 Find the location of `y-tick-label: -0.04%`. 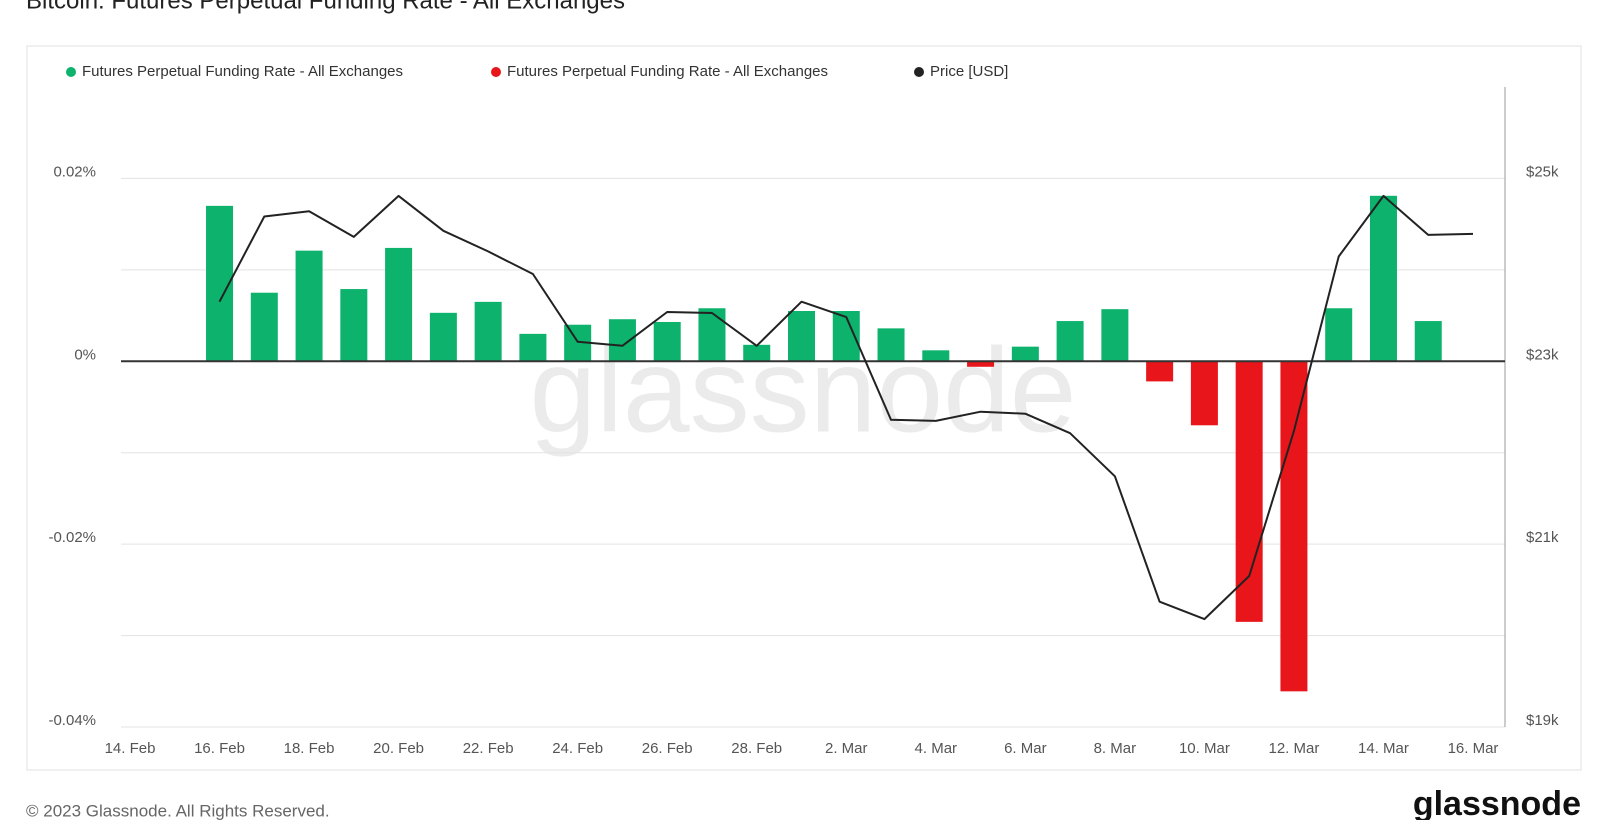

y-tick-label: -0.04% is located at coordinates (72, 720).